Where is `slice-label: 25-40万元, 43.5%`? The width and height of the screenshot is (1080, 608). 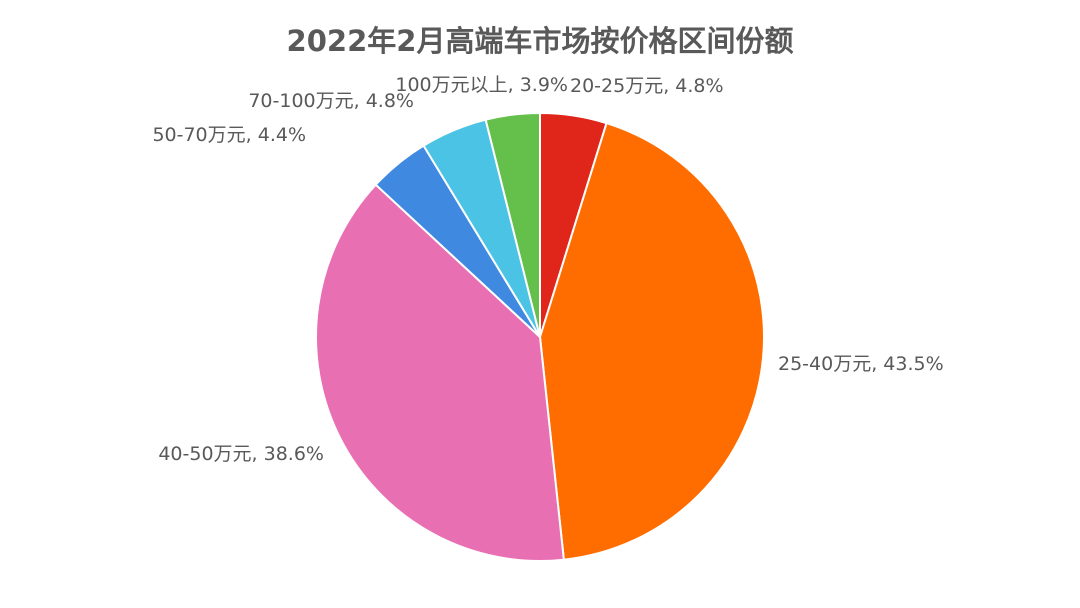 slice-label: 25-40万元, 43.5% is located at coordinates (861, 364).